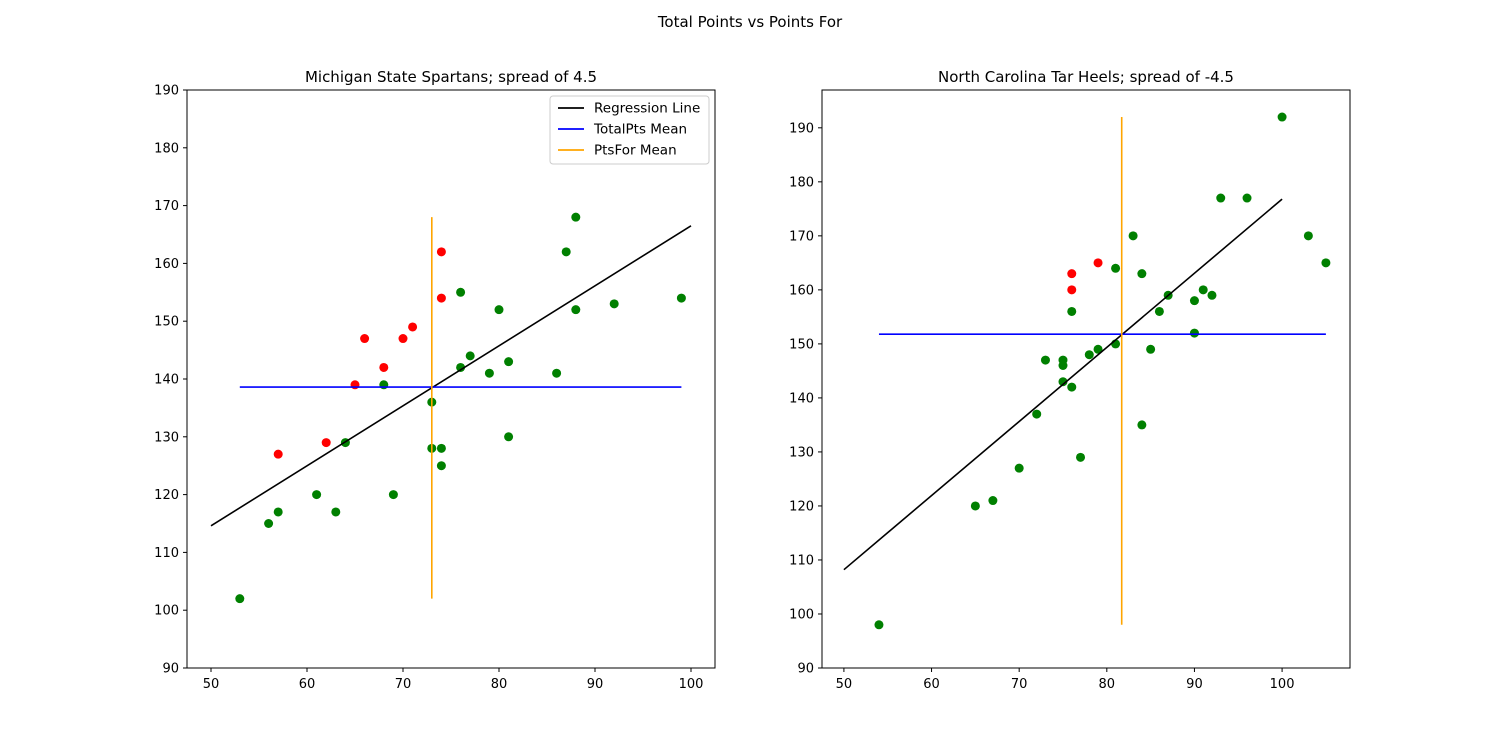  What do you see at coordinates (640, 130) in the screenshot?
I see `legend-label: TotalPts Mean` at bounding box center [640, 130].